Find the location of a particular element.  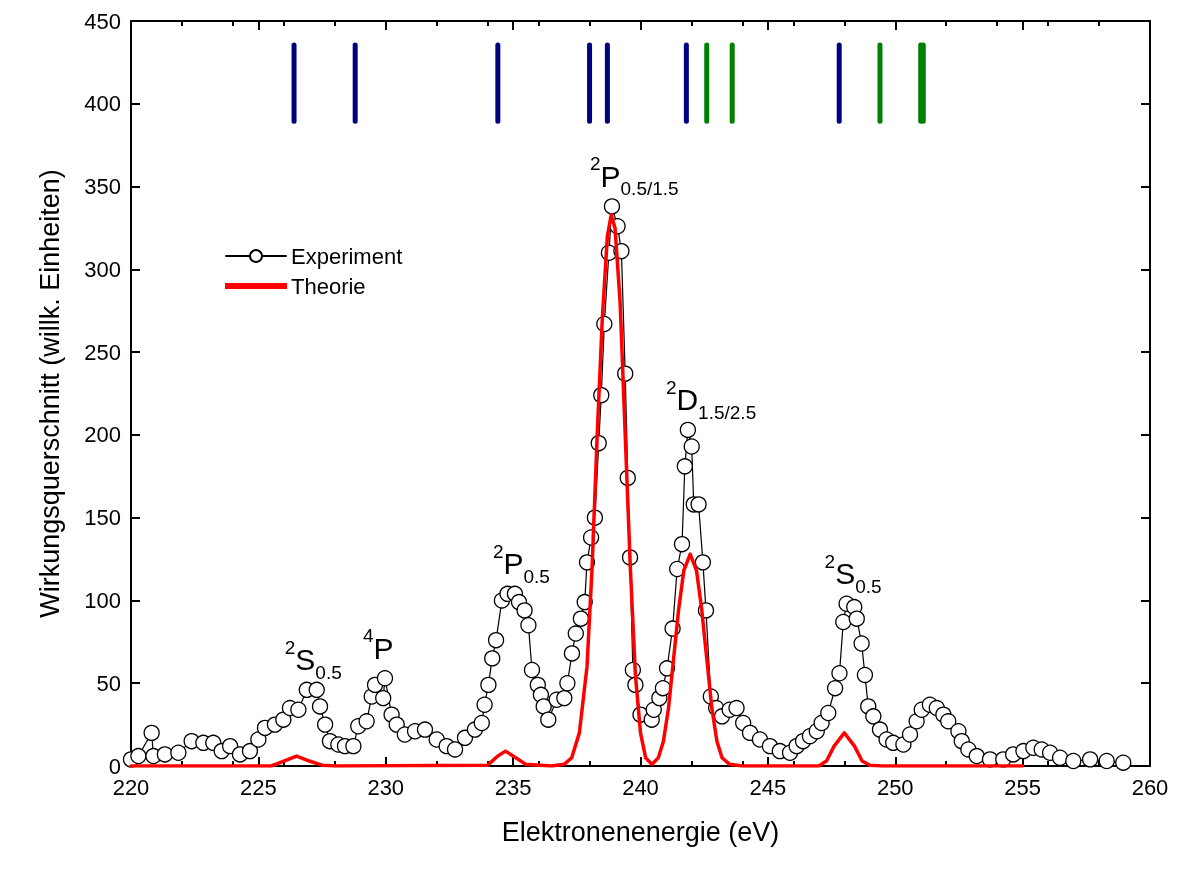

y-tick-label: 50 is located at coordinates (108, 683).